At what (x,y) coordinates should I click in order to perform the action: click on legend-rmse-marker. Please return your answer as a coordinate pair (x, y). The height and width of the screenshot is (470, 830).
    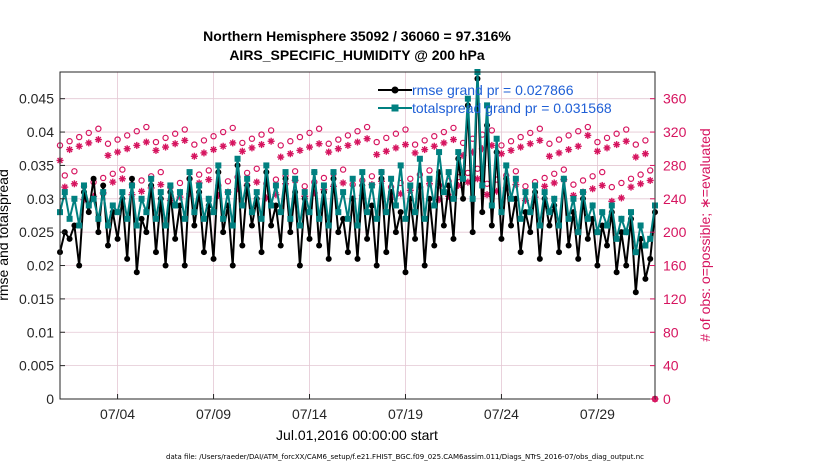
    Looking at the image, I should click on (395, 90).